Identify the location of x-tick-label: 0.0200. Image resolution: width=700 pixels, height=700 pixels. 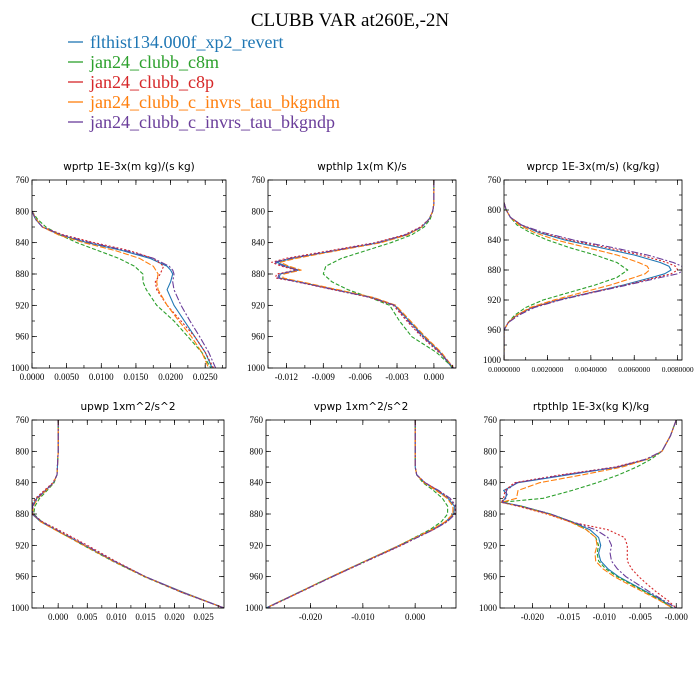
(170, 377).